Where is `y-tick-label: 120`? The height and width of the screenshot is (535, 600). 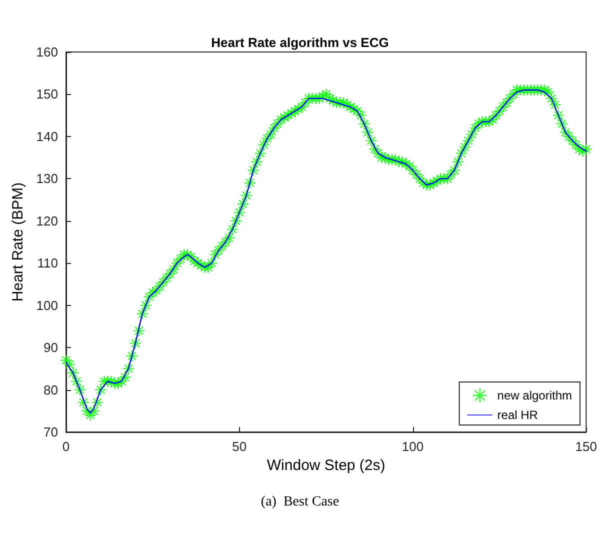 y-tick-label: 120 is located at coordinates (47, 220).